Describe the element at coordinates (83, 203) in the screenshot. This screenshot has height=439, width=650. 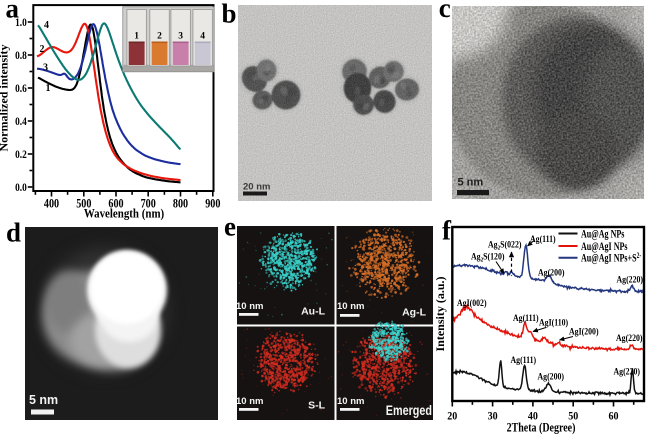
I see `svg-text: 500` at that location.